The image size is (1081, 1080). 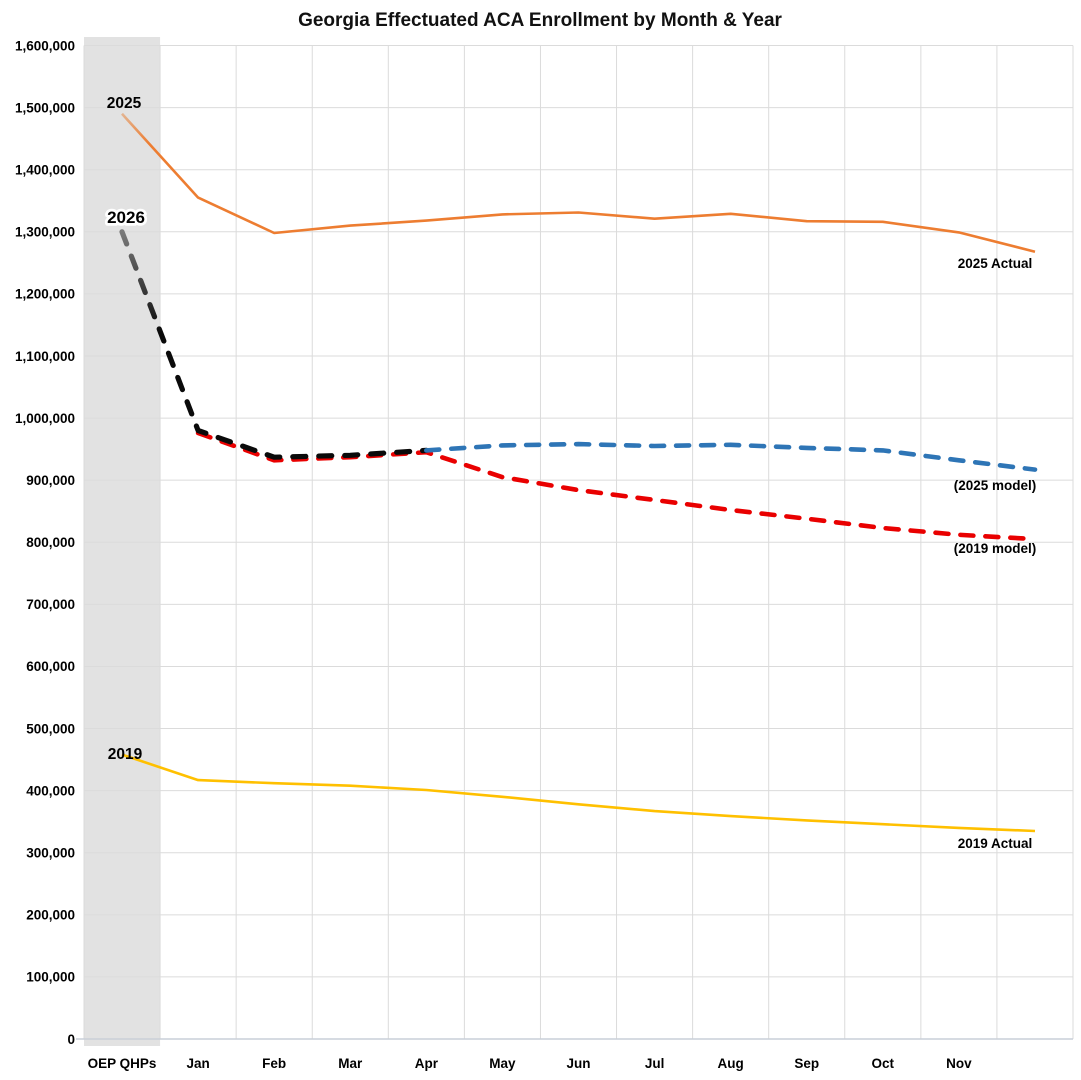 I want to click on y-tick-label: 600,000, so click(x=50, y=666).